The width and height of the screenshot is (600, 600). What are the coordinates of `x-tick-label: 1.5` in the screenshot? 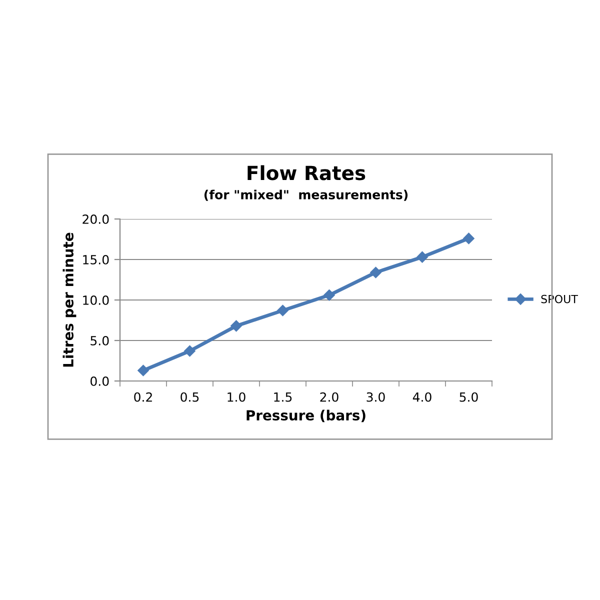 It's located at (283, 397).